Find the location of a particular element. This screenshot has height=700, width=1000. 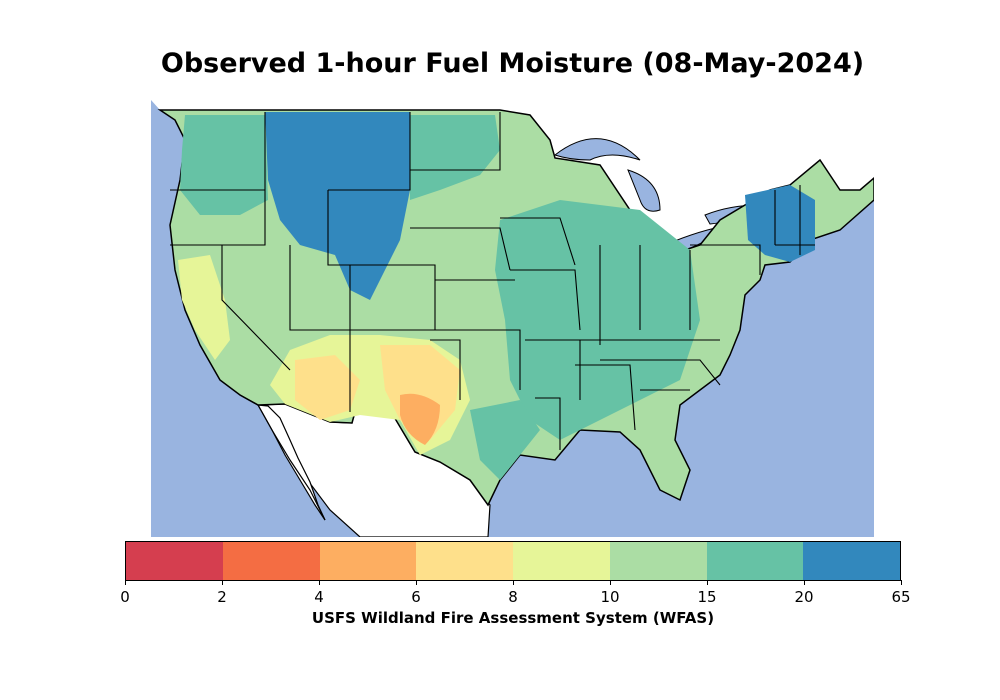

colorbar-tick-label: 6 is located at coordinates (416, 597).